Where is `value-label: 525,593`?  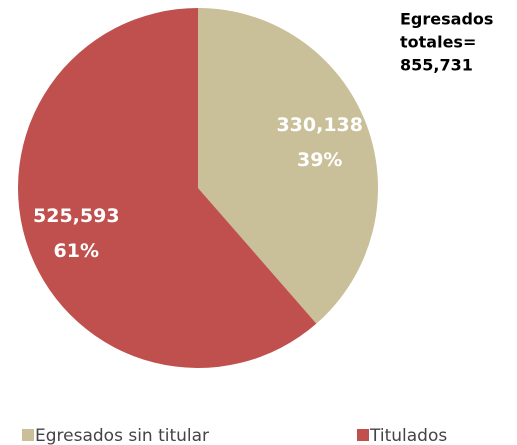 value-label: 525,593 is located at coordinates (76, 216).